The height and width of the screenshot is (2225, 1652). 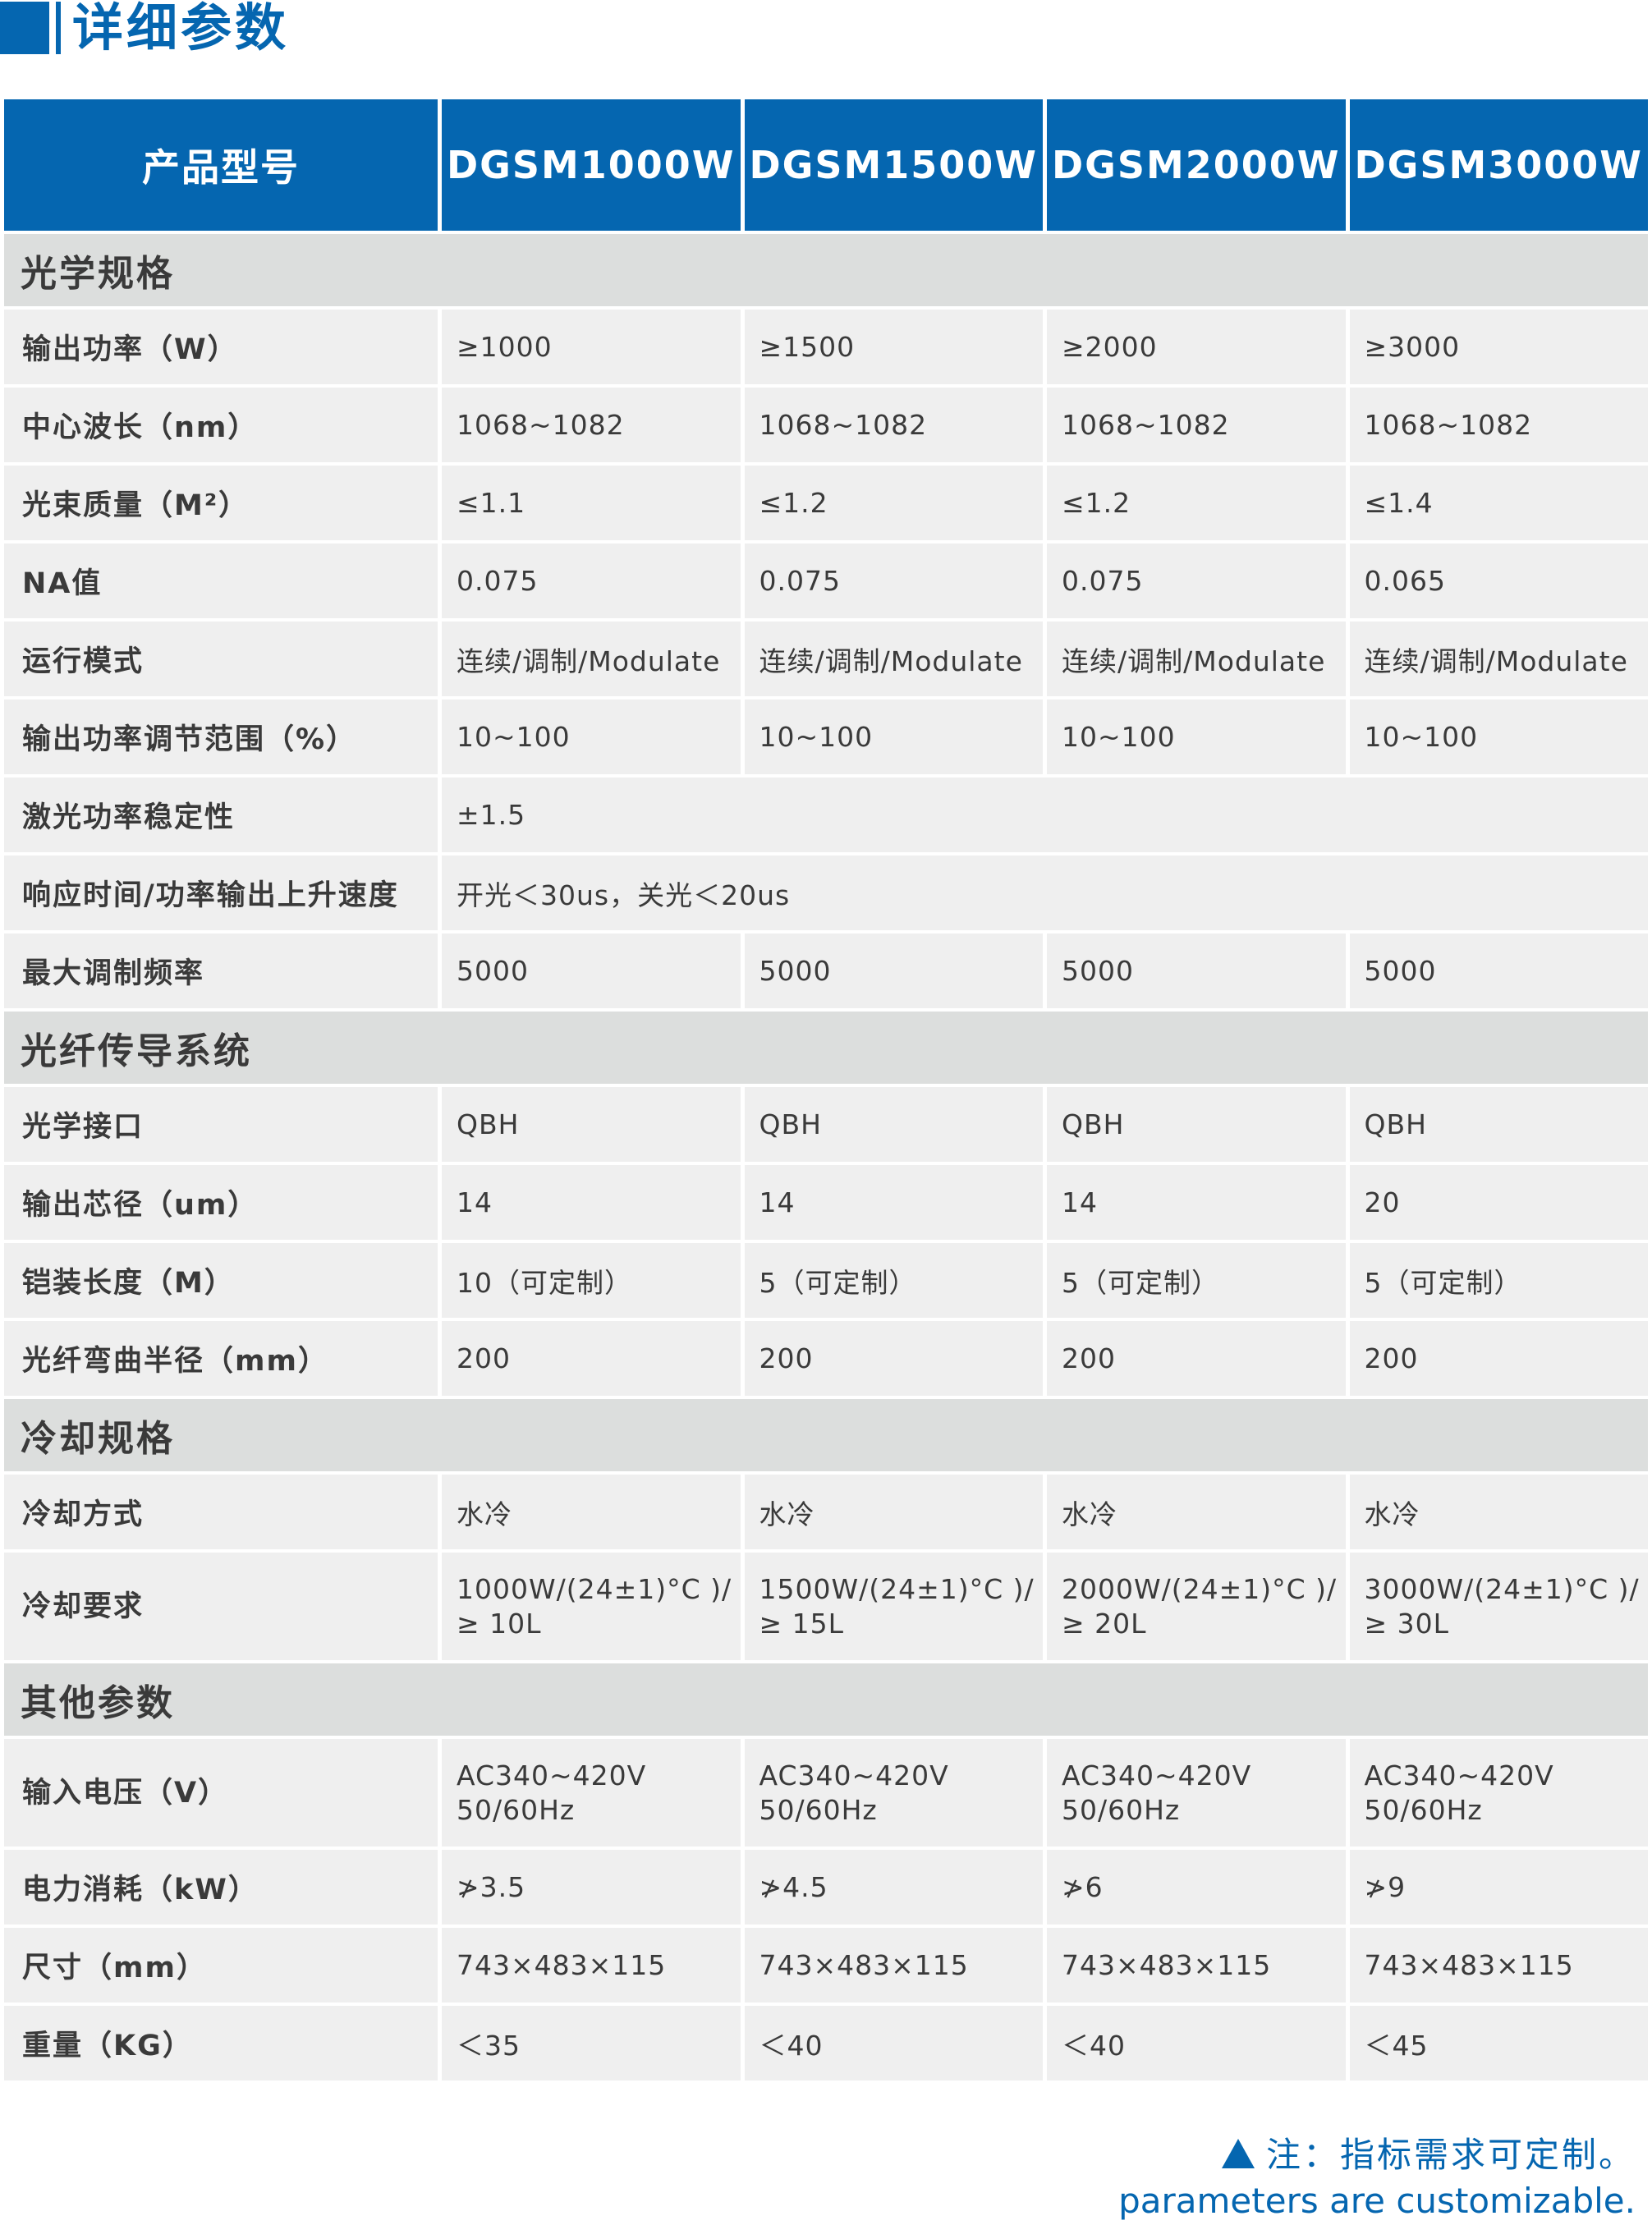 What do you see at coordinates (221, 1793) in the screenshot?
I see `row-label: 输入电压（V）` at bounding box center [221, 1793].